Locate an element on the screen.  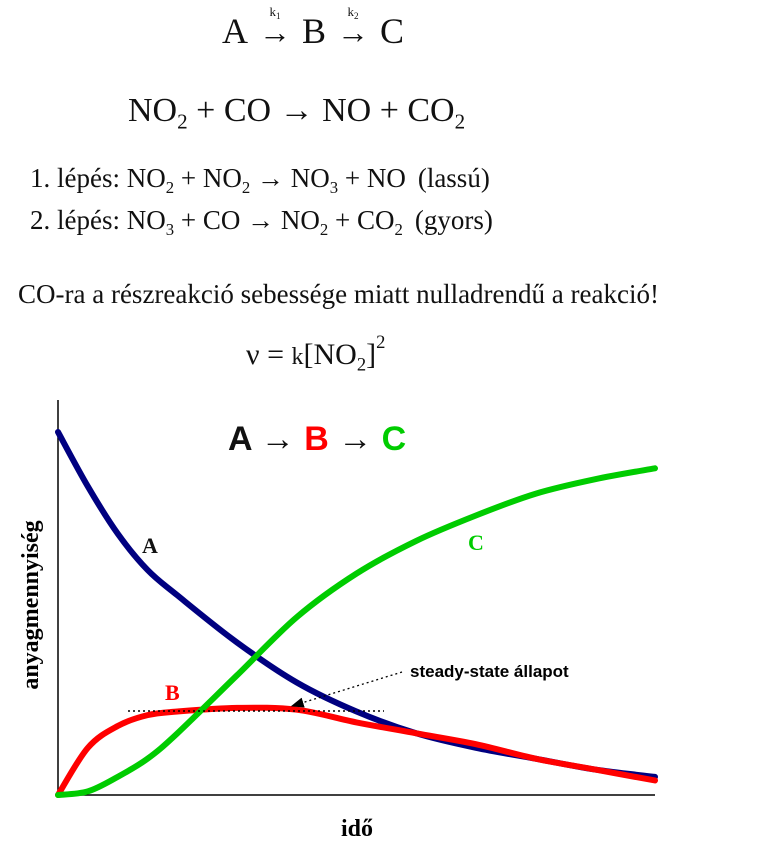
chart-title-b: B is located at coordinates (316, 439).